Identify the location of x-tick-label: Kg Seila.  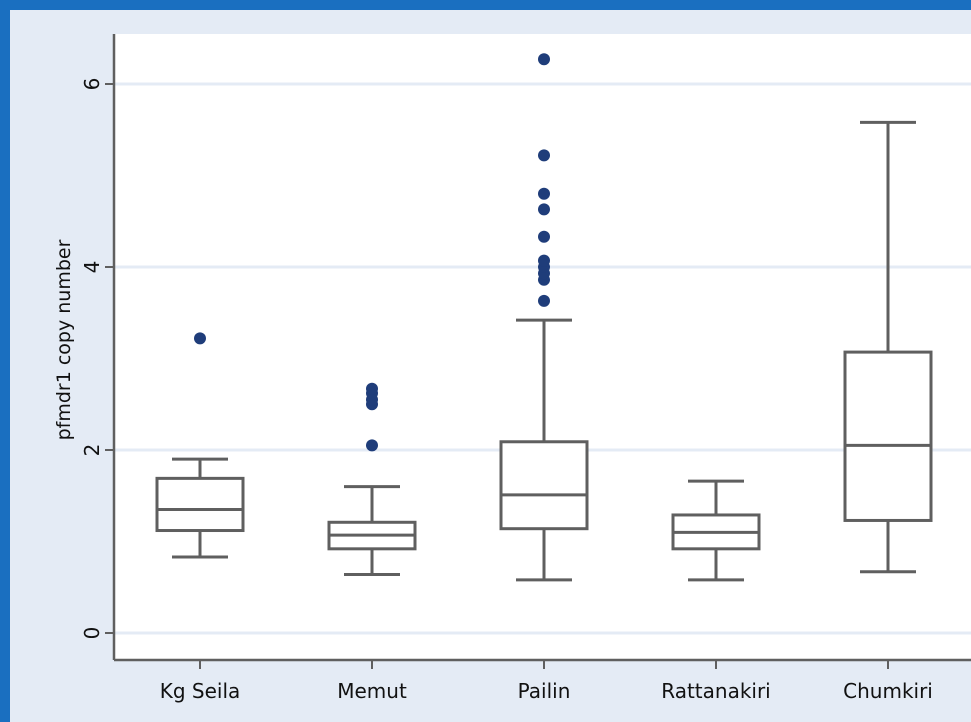
(200, 691).